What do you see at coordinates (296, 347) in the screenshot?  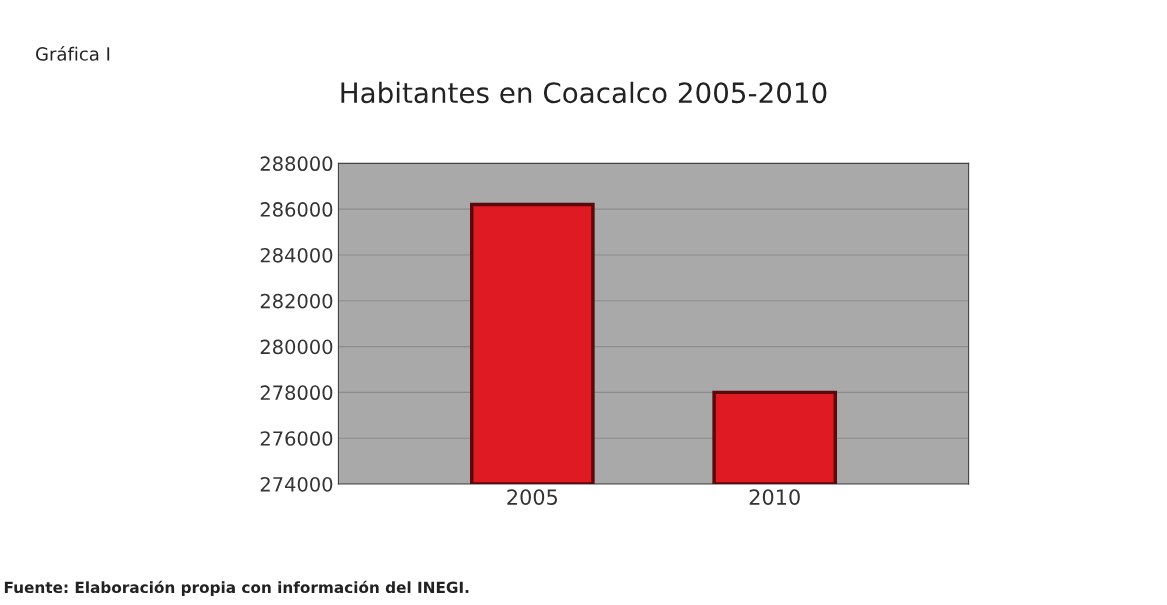 I see `y-tick-label: 280000` at bounding box center [296, 347].